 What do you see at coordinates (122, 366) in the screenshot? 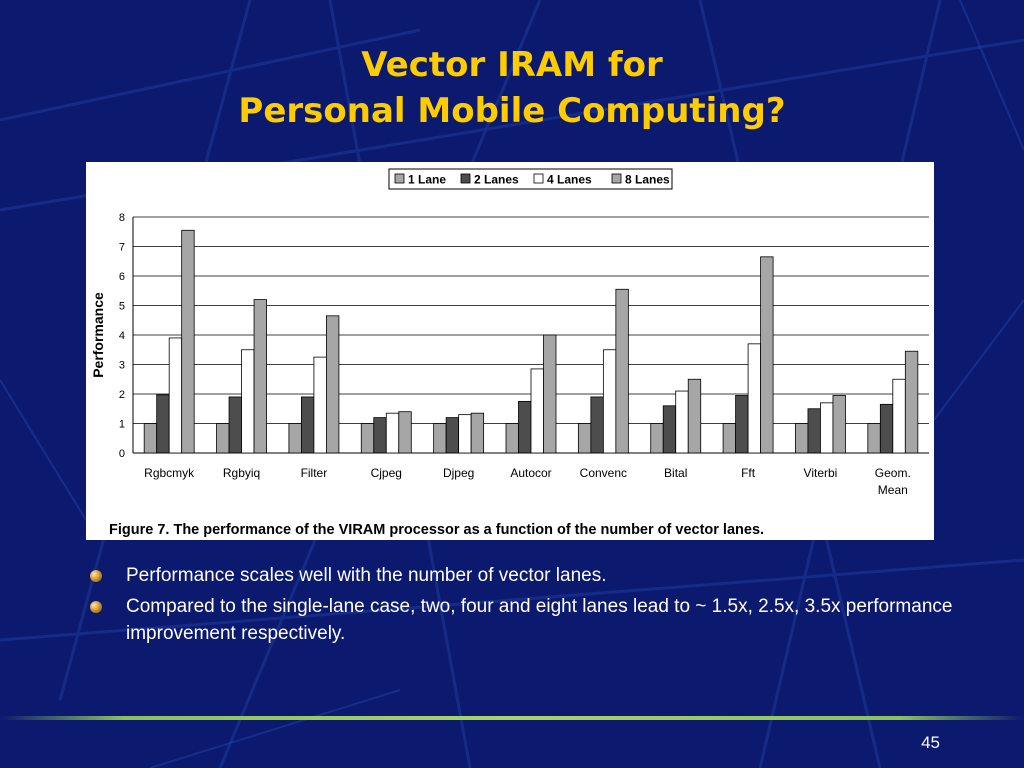
I see `y-tick-label: 3` at bounding box center [122, 366].